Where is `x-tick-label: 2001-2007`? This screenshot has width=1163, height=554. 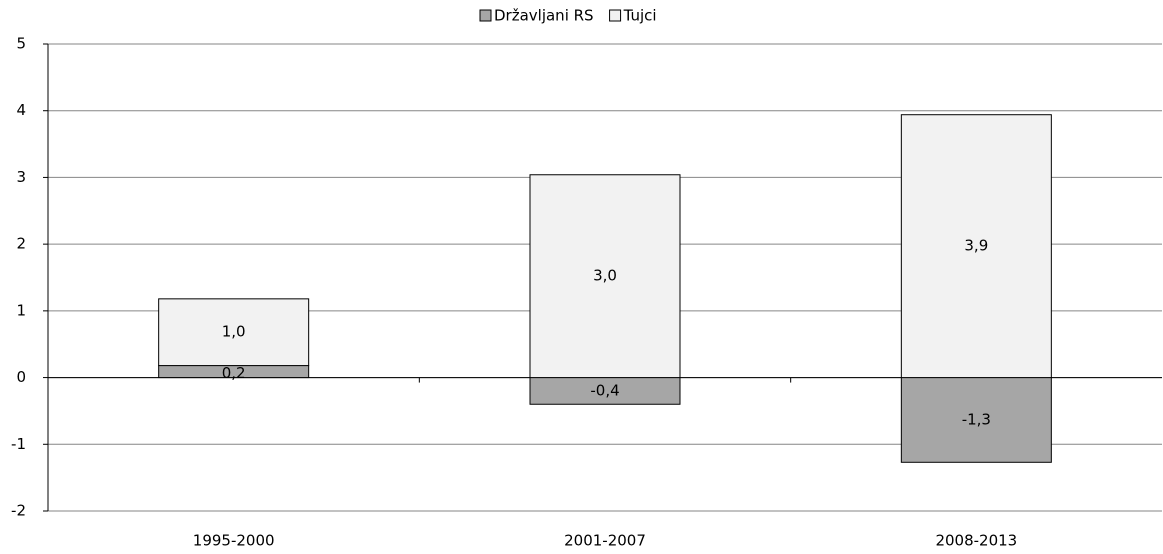
x-tick-label: 2001-2007 is located at coordinates (605, 541).